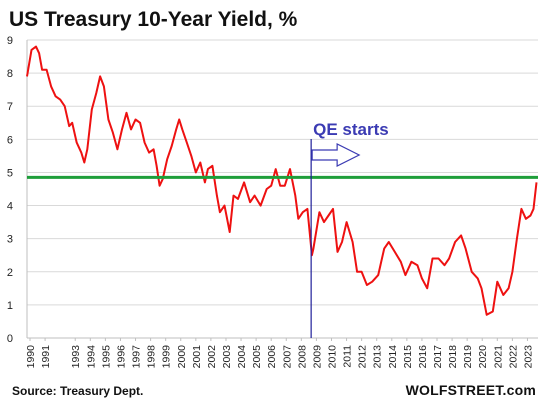 The width and height of the screenshot is (542, 407). I want to click on qe-arrow-icon, so click(336, 155).